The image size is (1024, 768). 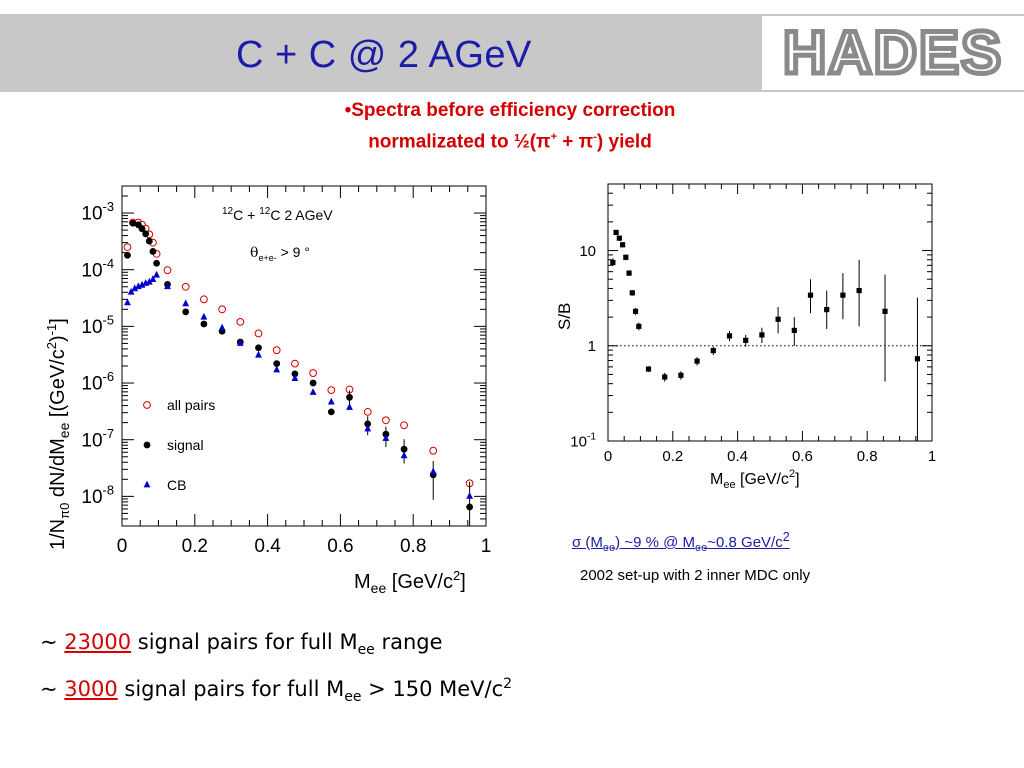 I want to click on legend-label: signal, so click(x=185, y=445).